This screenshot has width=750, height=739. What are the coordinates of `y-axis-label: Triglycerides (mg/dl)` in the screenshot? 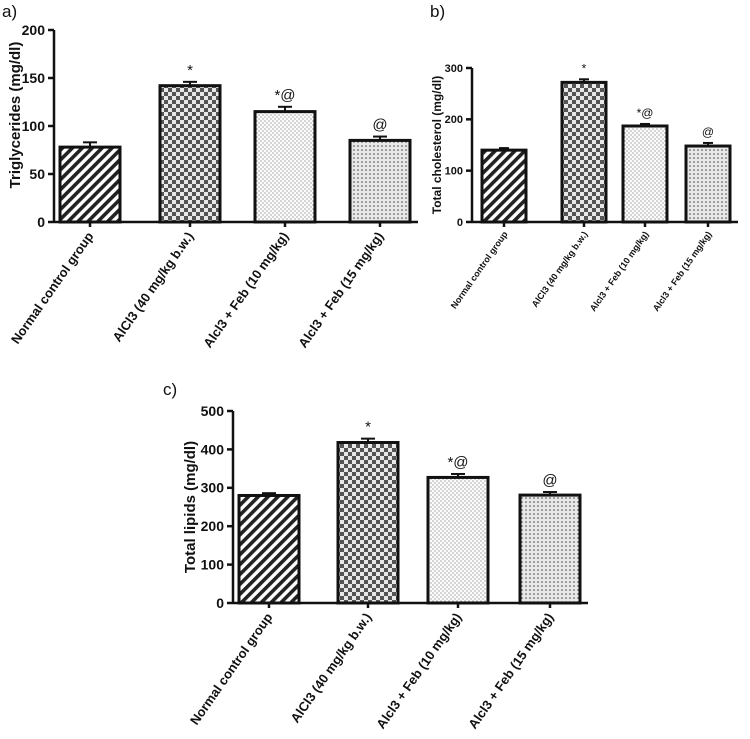 It's located at (15, 115).